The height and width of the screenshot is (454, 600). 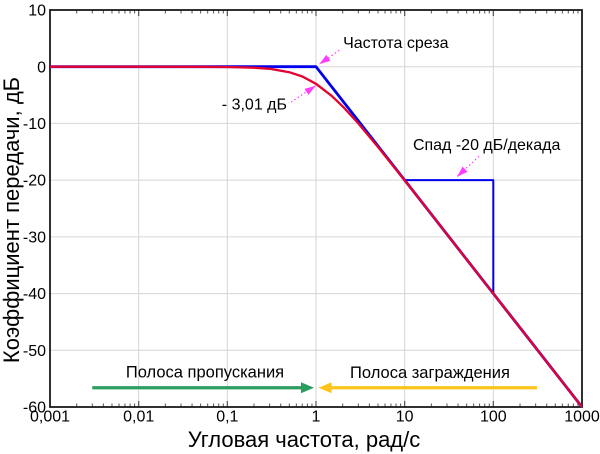 What do you see at coordinates (449, 236) in the screenshot?
I see `series-slope-indicator` at bounding box center [449, 236].